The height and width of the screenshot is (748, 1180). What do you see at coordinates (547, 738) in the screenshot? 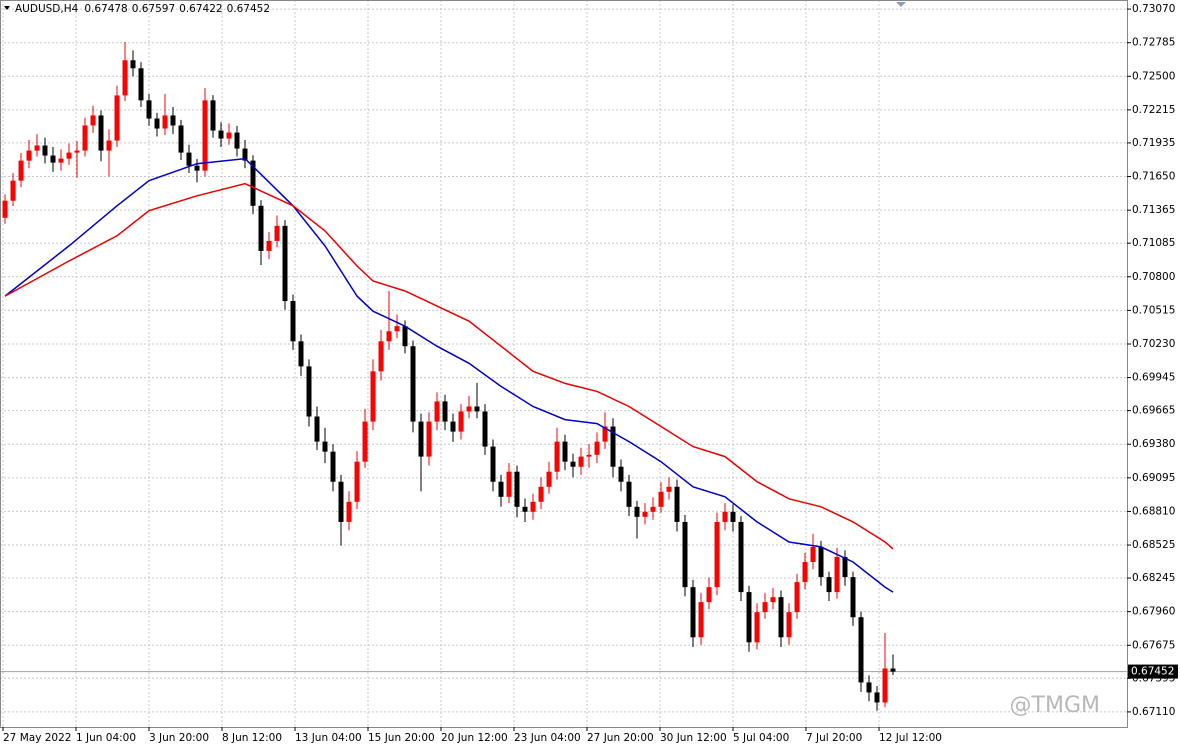
I see `x-tick-label: 23 Jun 04:00` at bounding box center [547, 738].